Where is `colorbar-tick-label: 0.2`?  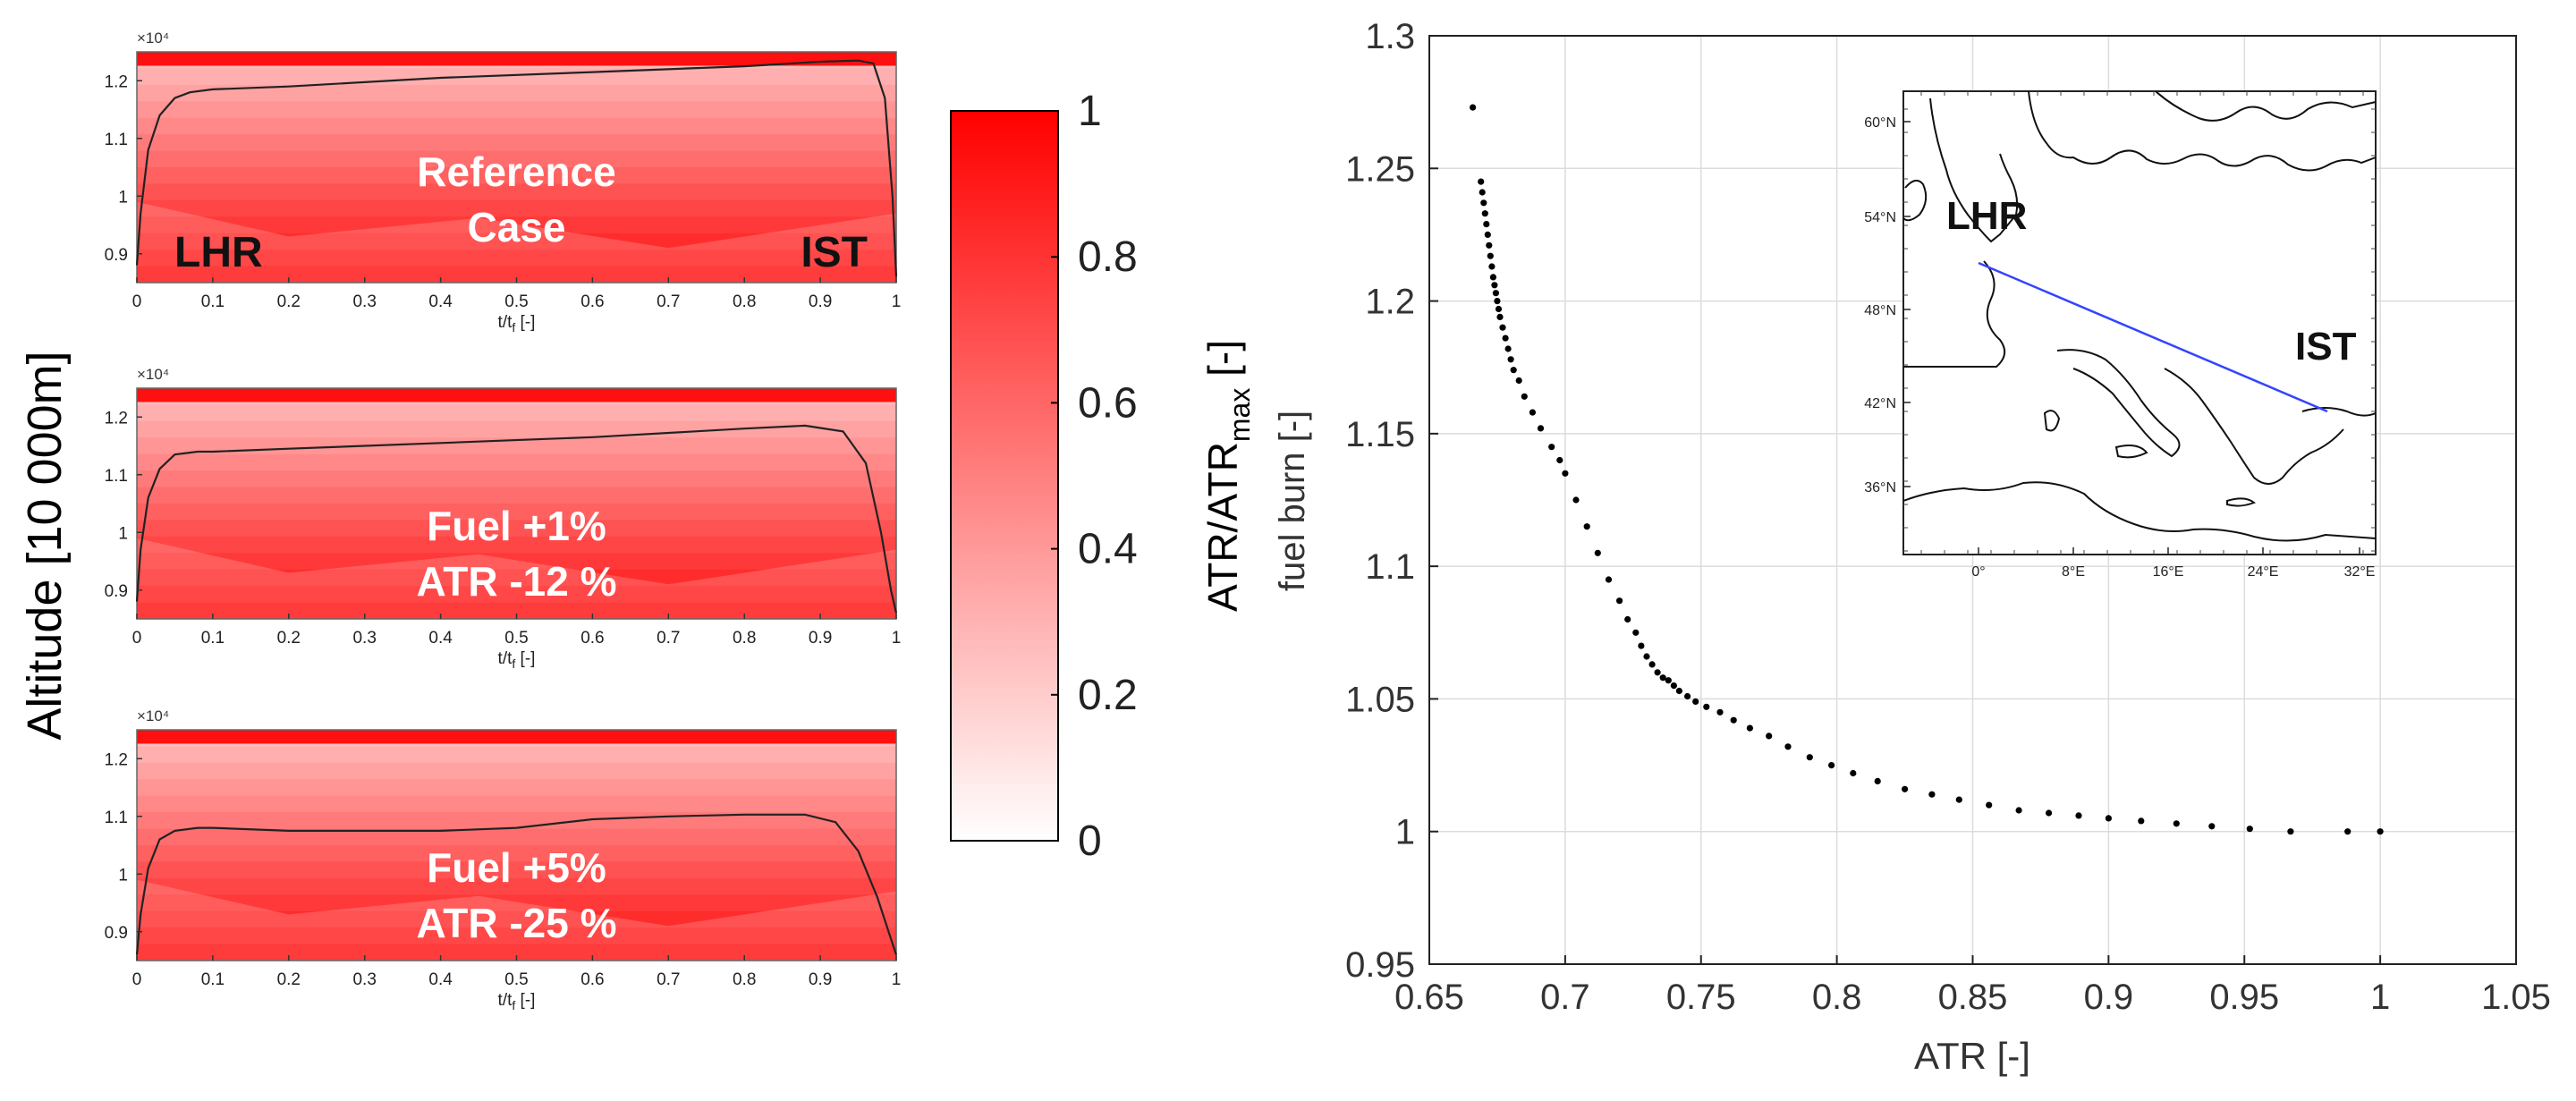 colorbar-tick-label: 0.2 is located at coordinates (1108, 695).